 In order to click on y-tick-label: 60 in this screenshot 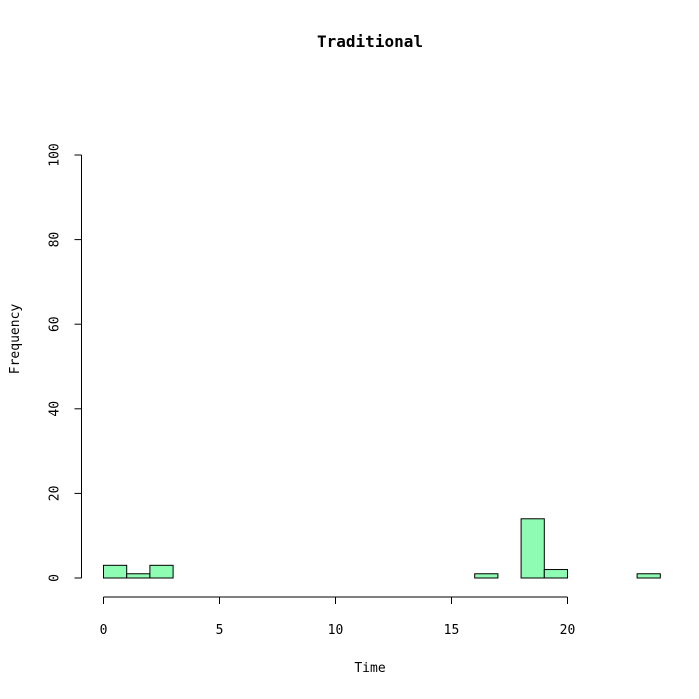, I will do `click(55, 324)`.